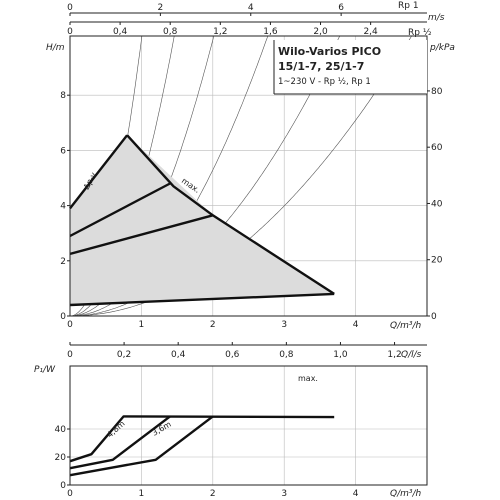 The width and height of the screenshot is (500, 500). I want to click on y-tick-label: 2, so click(63, 262).